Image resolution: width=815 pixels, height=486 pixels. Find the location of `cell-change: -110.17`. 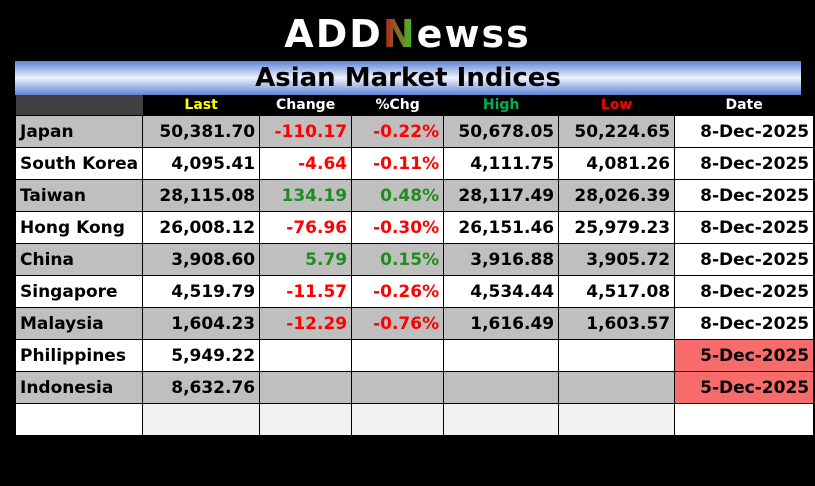

cell-change: -110.17 is located at coordinates (306, 131).